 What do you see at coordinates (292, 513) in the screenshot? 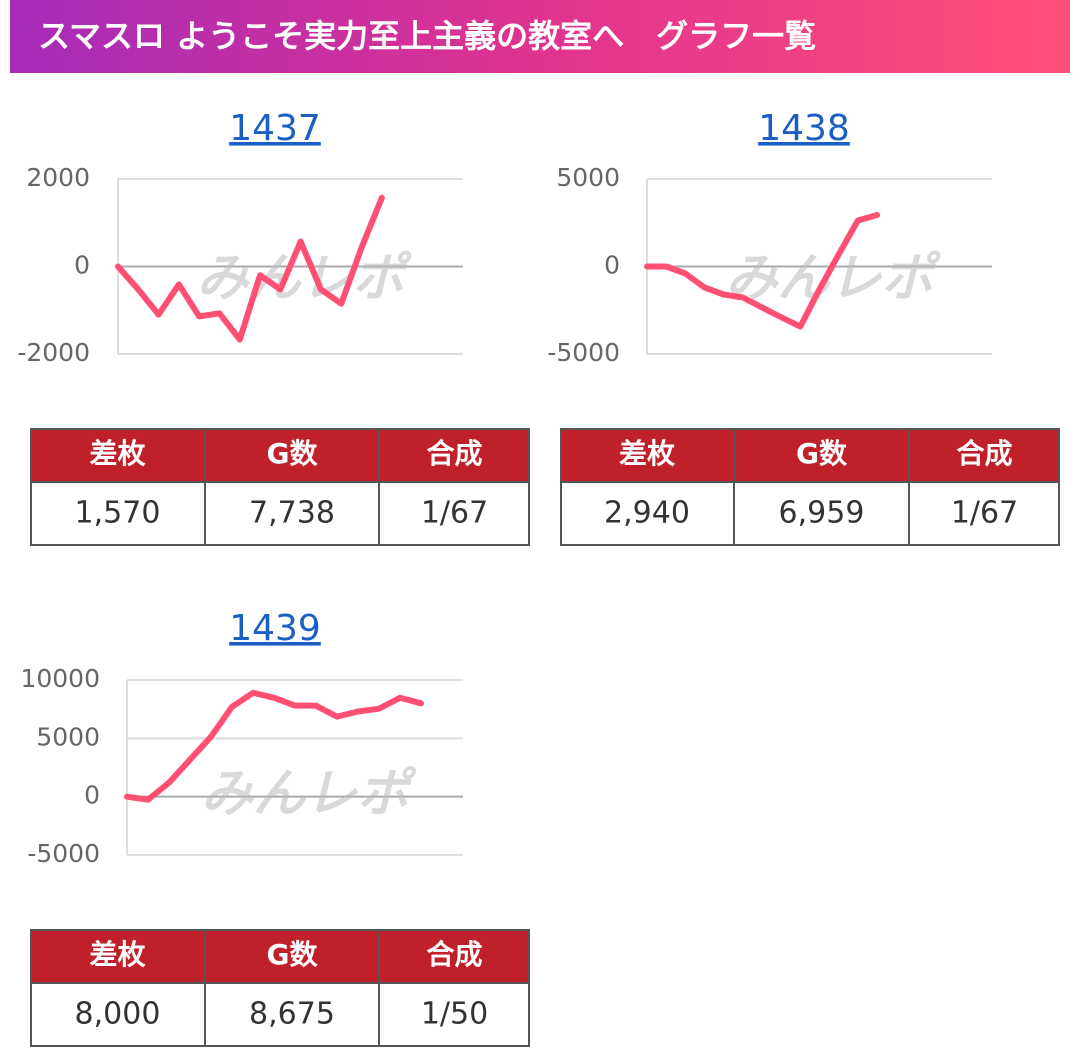
I see `table-cell: 7,738` at bounding box center [292, 513].